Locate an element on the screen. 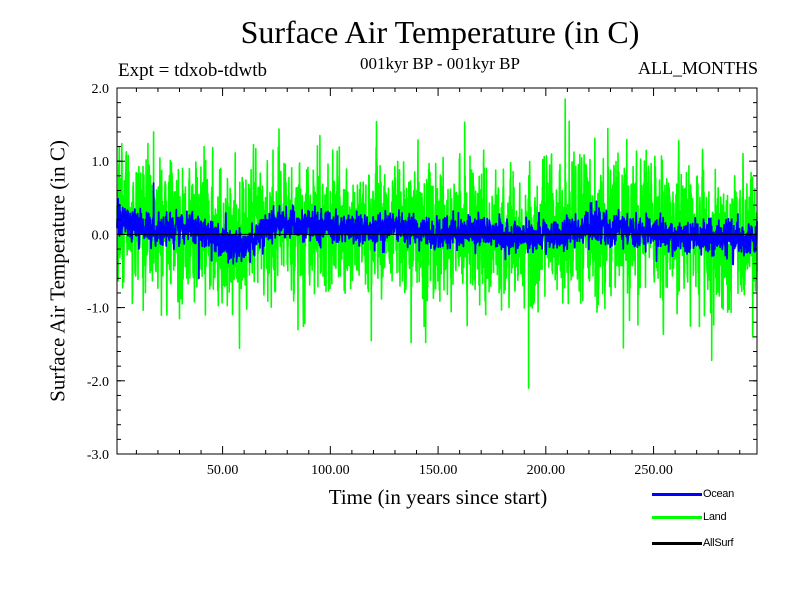 The width and height of the screenshot is (800, 600). legend-swatch-ocean is located at coordinates (677, 494).